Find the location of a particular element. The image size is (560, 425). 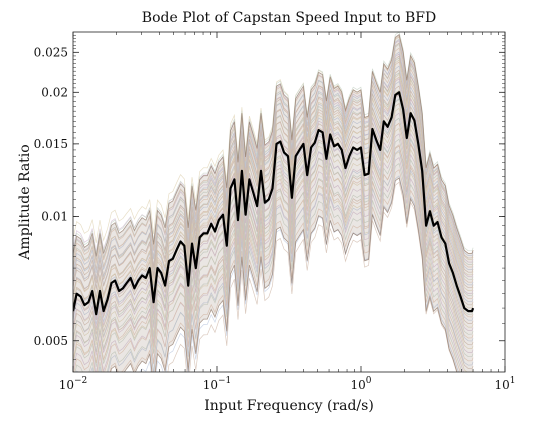

y-tick-label: 0.01 is located at coordinates (54, 217).